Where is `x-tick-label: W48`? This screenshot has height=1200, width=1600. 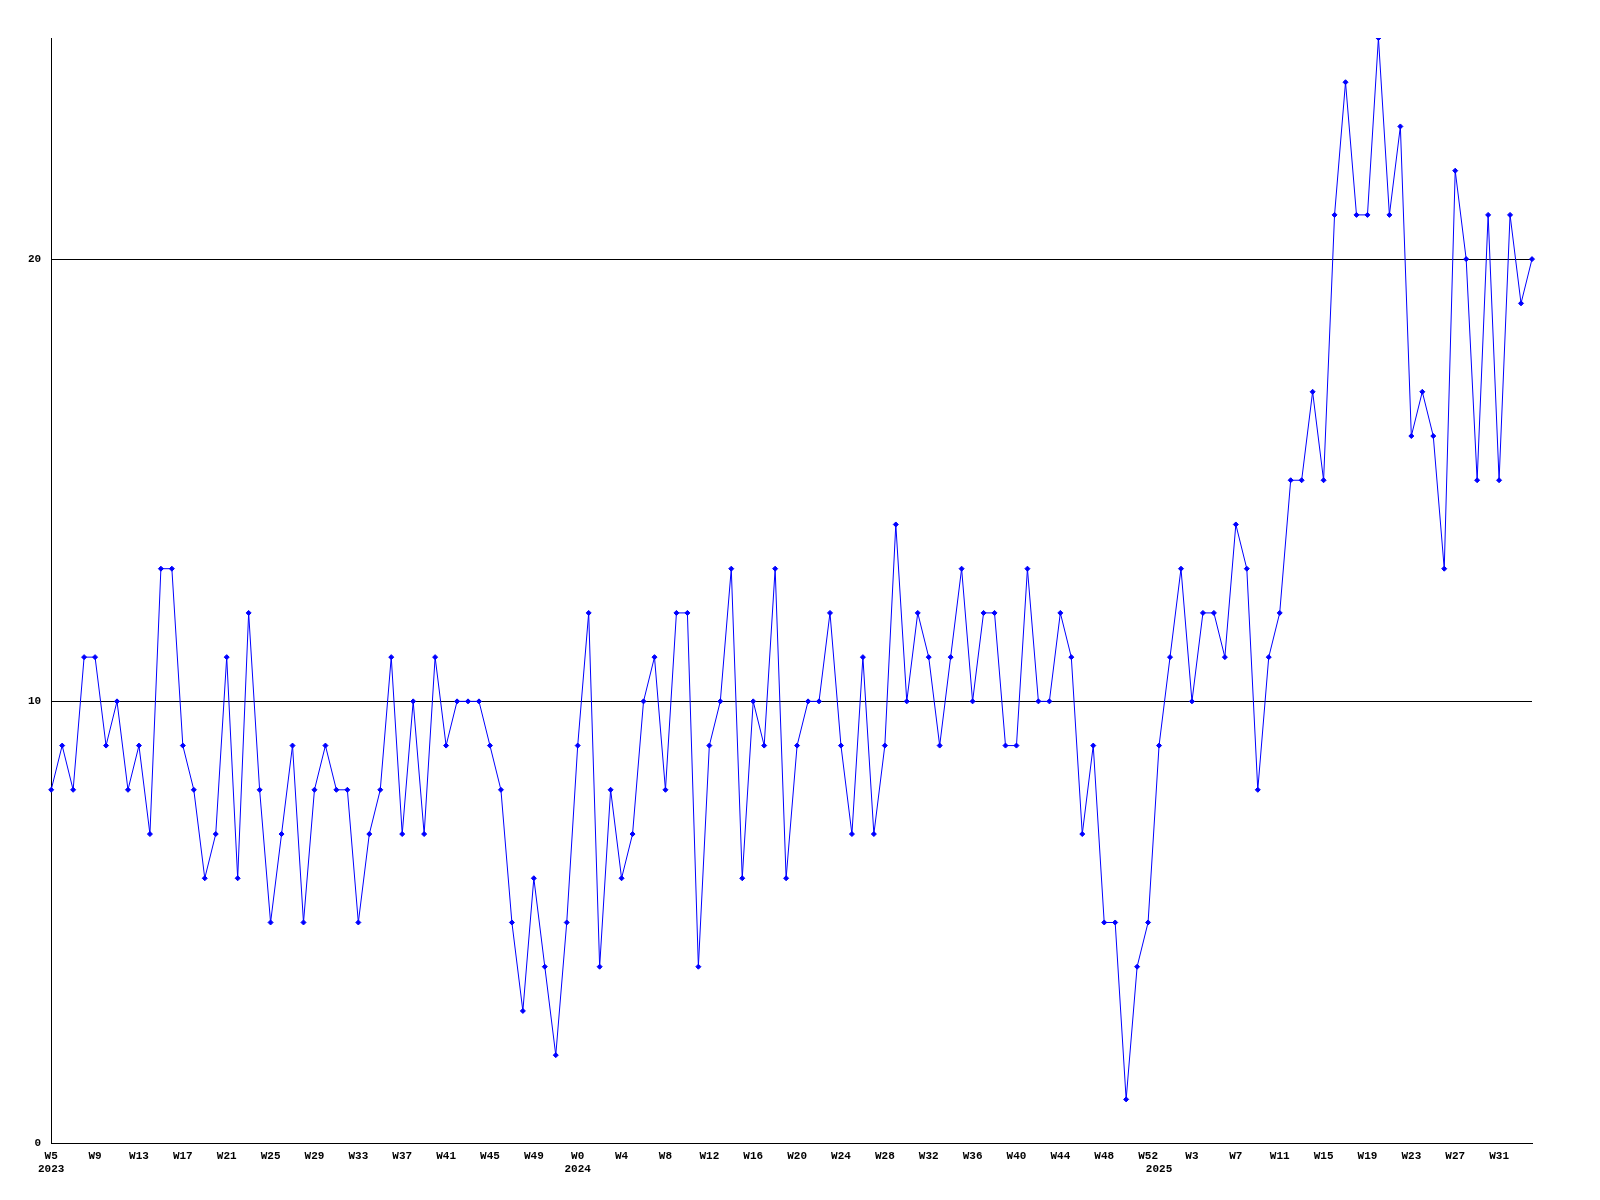 x-tick-label: W48 is located at coordinates (1104, 1155).